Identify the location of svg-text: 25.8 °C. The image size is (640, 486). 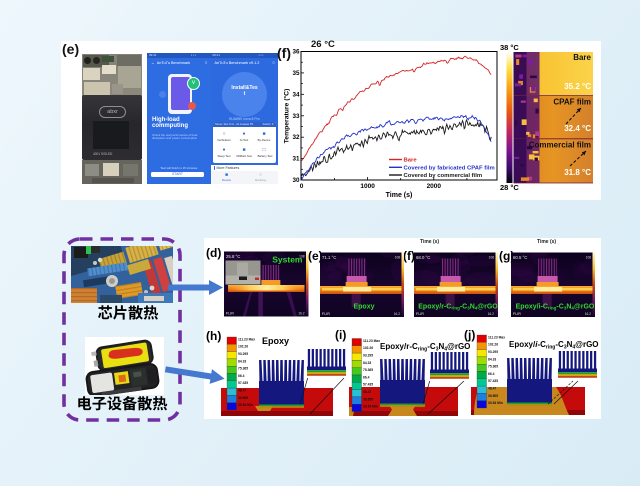
(233, 256).